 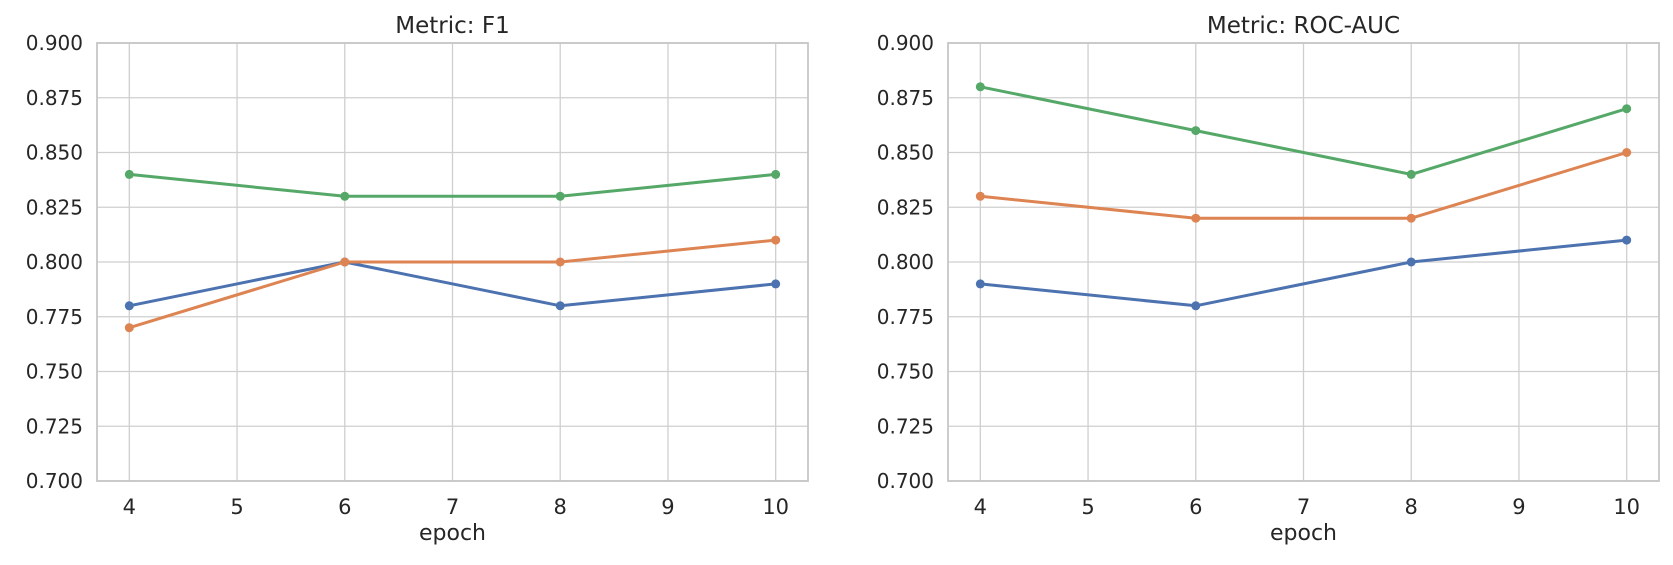 I want to click on chart-title: Metric: ROC-AUC, so click(x=1303, y=26).